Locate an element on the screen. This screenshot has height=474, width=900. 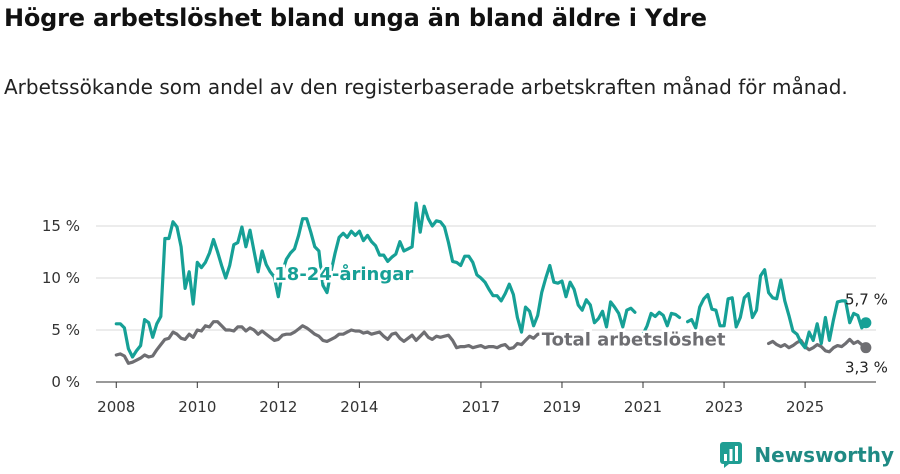
x-axis: 2008 2010 2012 2014 2017 2019 2021 2023 2025 is located at coordinates (486, 398).